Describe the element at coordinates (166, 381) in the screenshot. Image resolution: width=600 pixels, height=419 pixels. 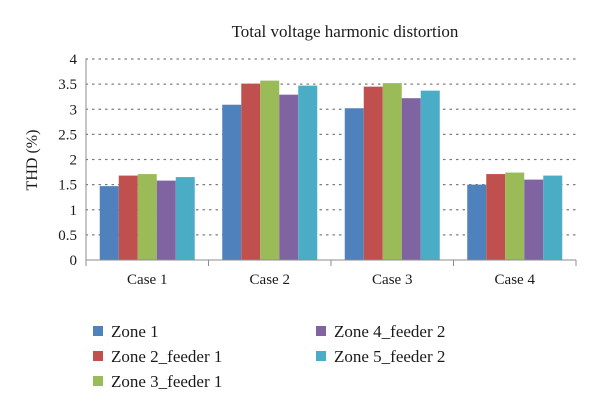
I see `legend-label: Zone 3_feeder 1` at that location.